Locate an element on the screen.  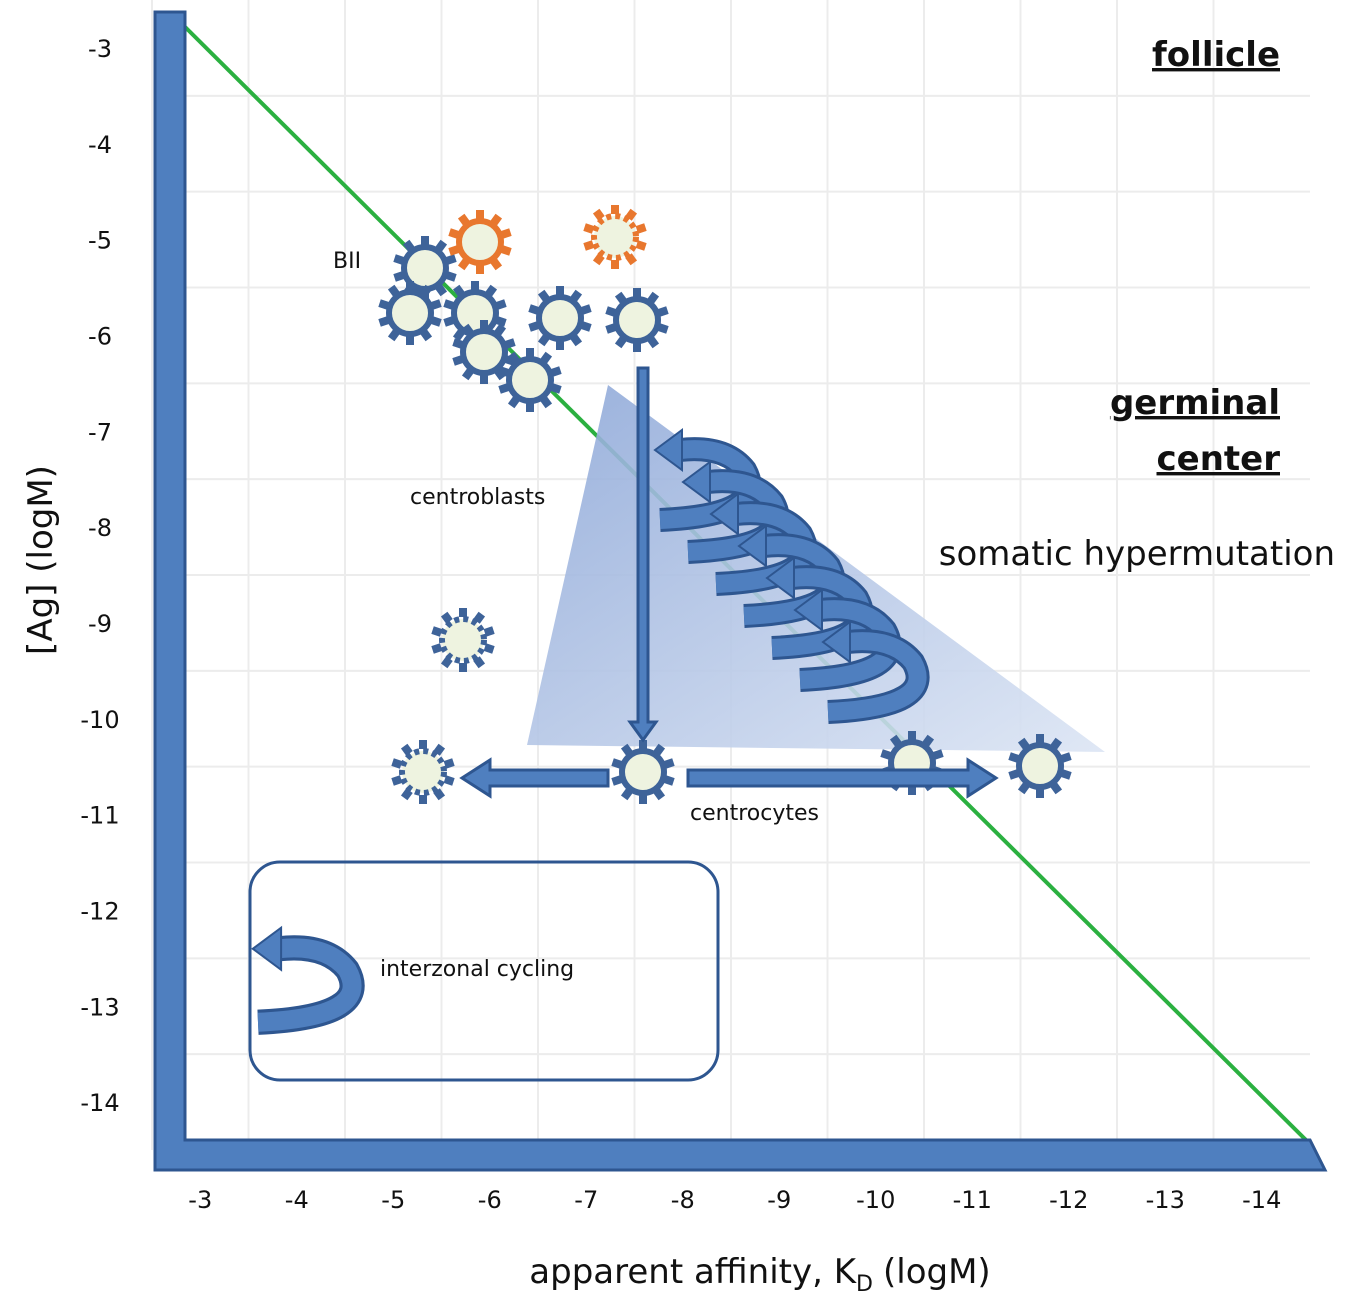
follicle-label: follicle is located at coordinates (1216, 55).